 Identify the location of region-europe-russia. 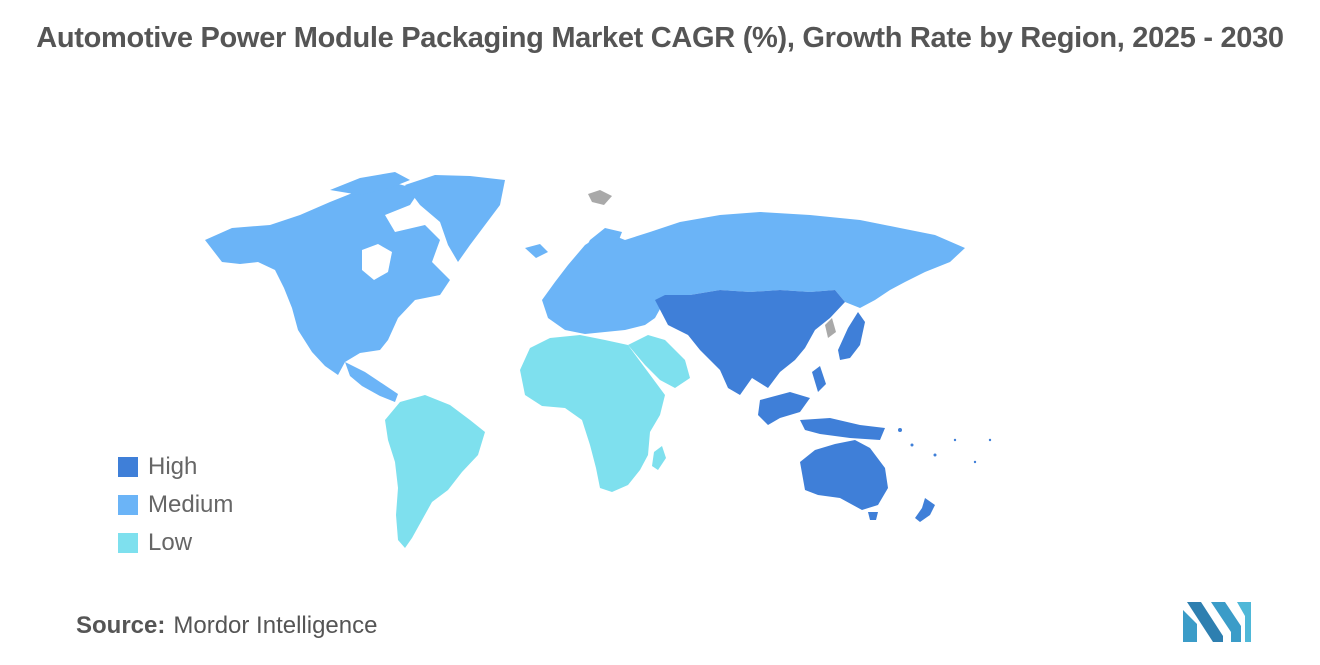
(753, 273).